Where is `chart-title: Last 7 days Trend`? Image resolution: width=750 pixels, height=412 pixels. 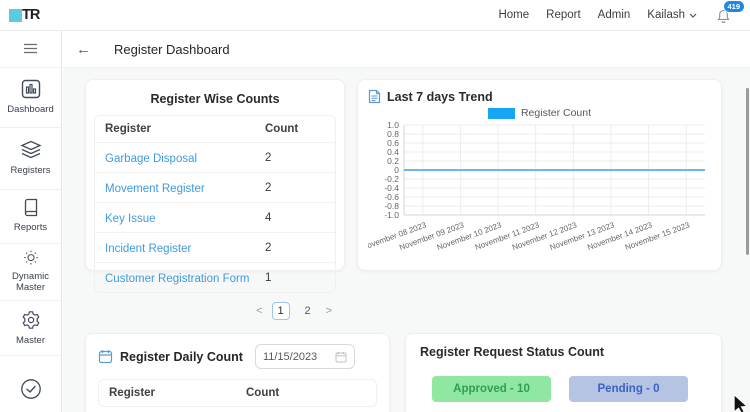
chart-title: Last 7 days Trend is located at coordinates (440, 96).